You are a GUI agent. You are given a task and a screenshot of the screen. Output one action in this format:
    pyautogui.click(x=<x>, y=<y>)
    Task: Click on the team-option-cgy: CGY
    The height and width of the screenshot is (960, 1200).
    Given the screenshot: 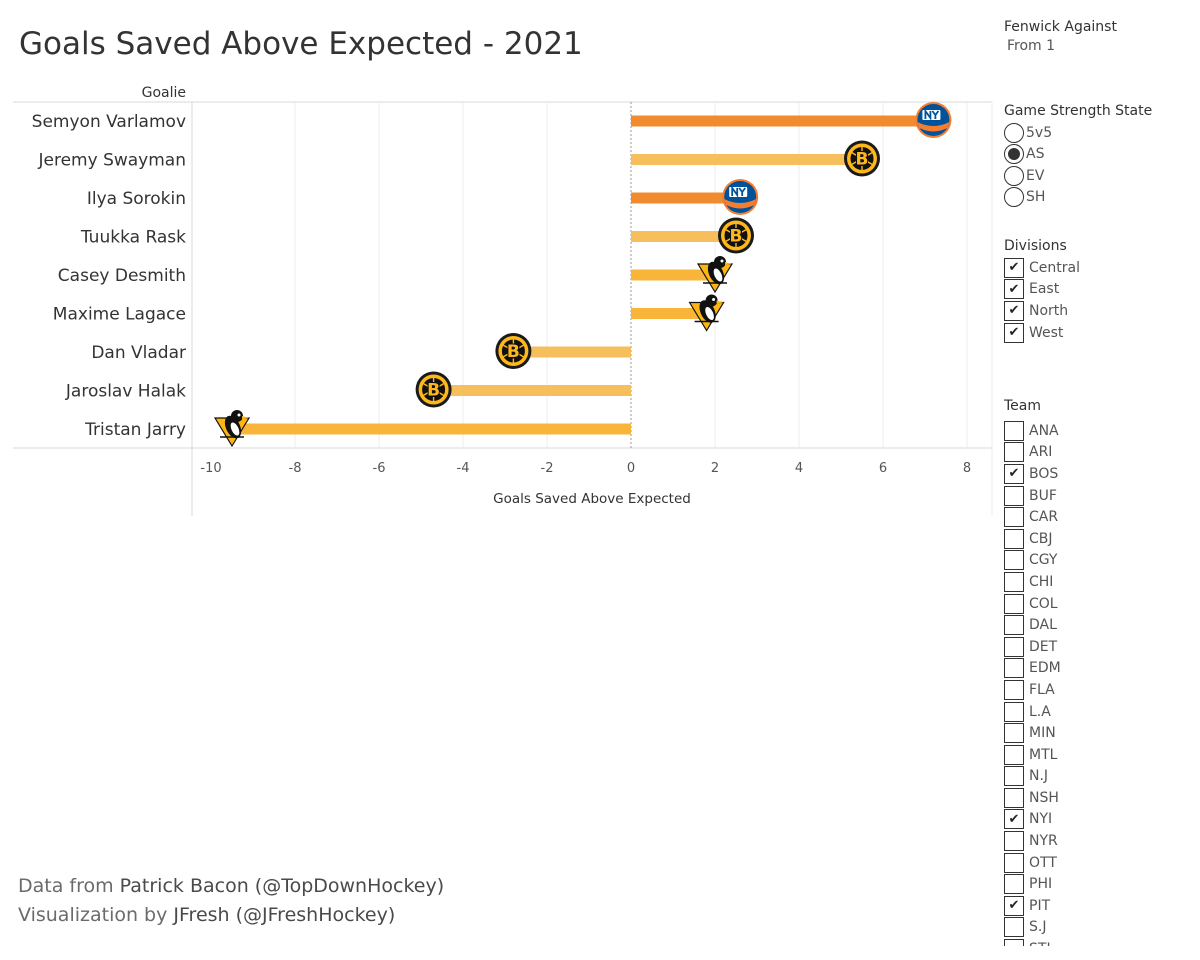 What is the action you would take?
    pyautogui.click(x=1064, y=561)
    